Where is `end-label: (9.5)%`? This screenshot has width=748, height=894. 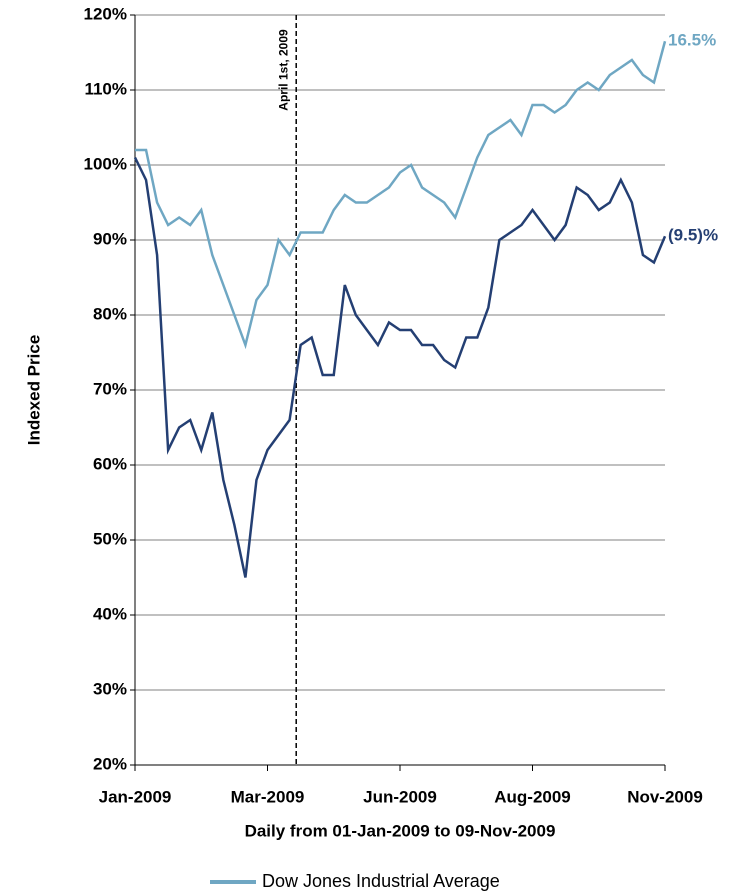
end-label: (9.5)% is located at coordinates (693, 235).